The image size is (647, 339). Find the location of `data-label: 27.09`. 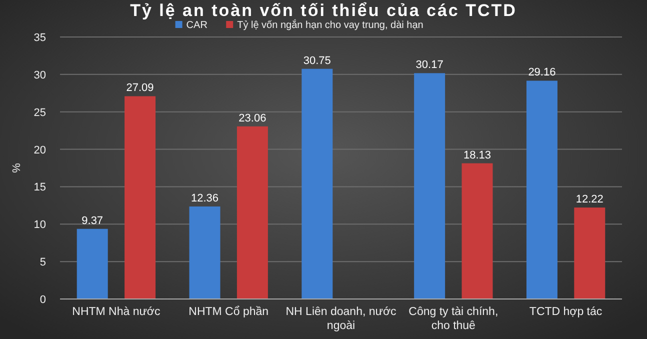

data-label: 27.09 is located at coordinates (140, 88).